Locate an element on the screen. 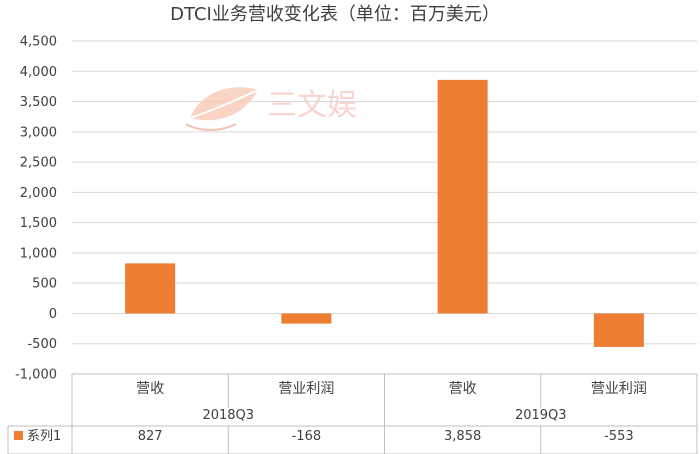  group-label: 2019Q3 is located at coordinates (541, 415).